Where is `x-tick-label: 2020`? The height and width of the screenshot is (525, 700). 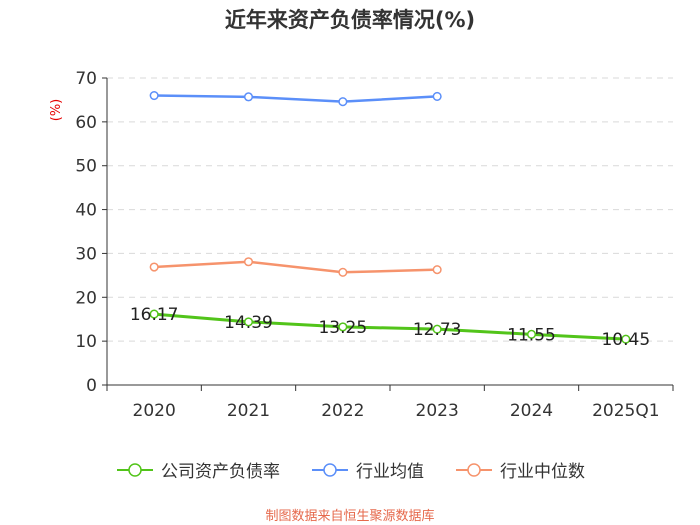
x-tick-label: 2020 is located at coordinates (154, 411).